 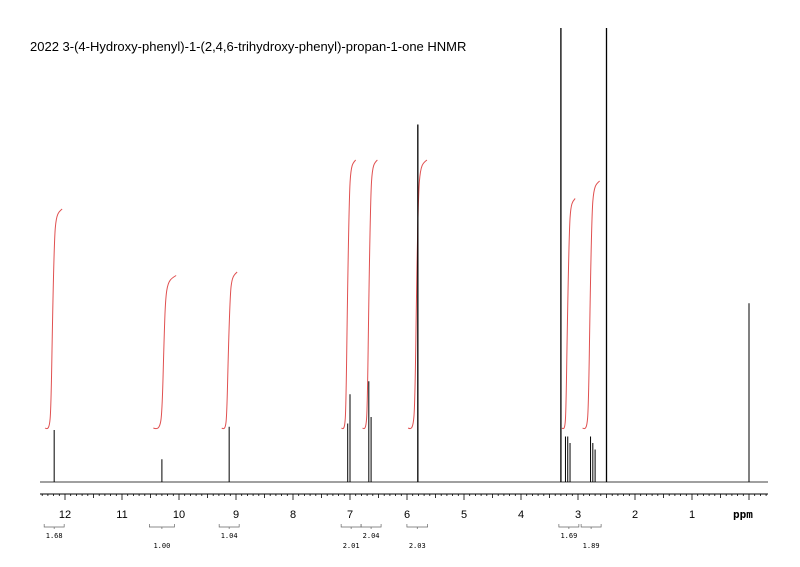 I want to click on integral-value-0: 1.68, so click(x=54, y=536).